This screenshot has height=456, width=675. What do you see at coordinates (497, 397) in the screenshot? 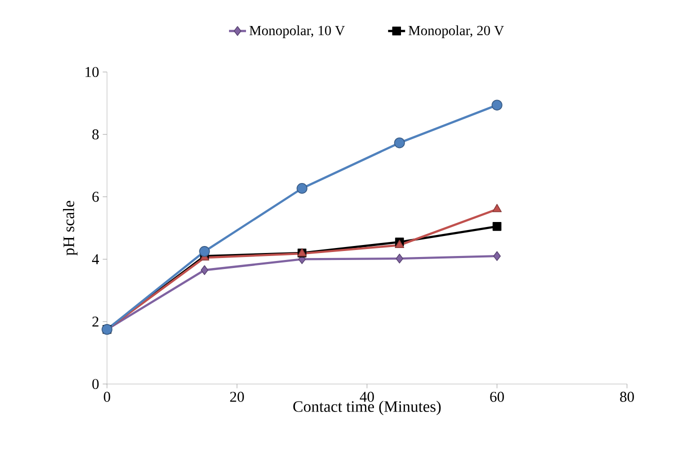
I see `x-tick-label: 60` at bounding box center [497, 397].